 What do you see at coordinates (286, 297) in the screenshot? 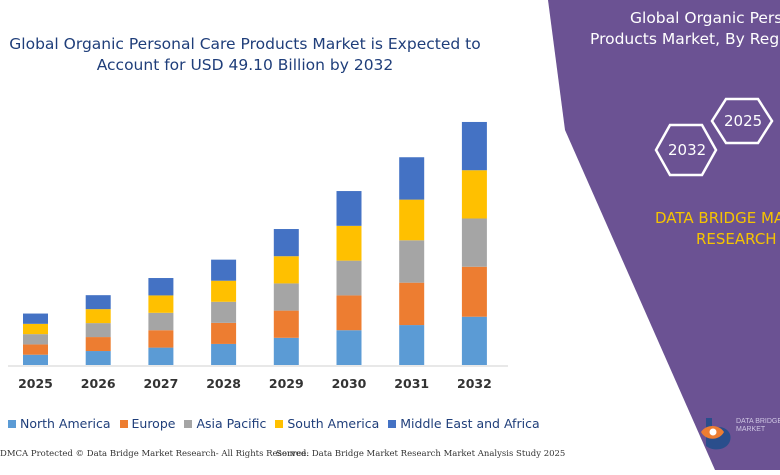
I see `bar-2029-asia-pacific` at bounding box center [286, 297].